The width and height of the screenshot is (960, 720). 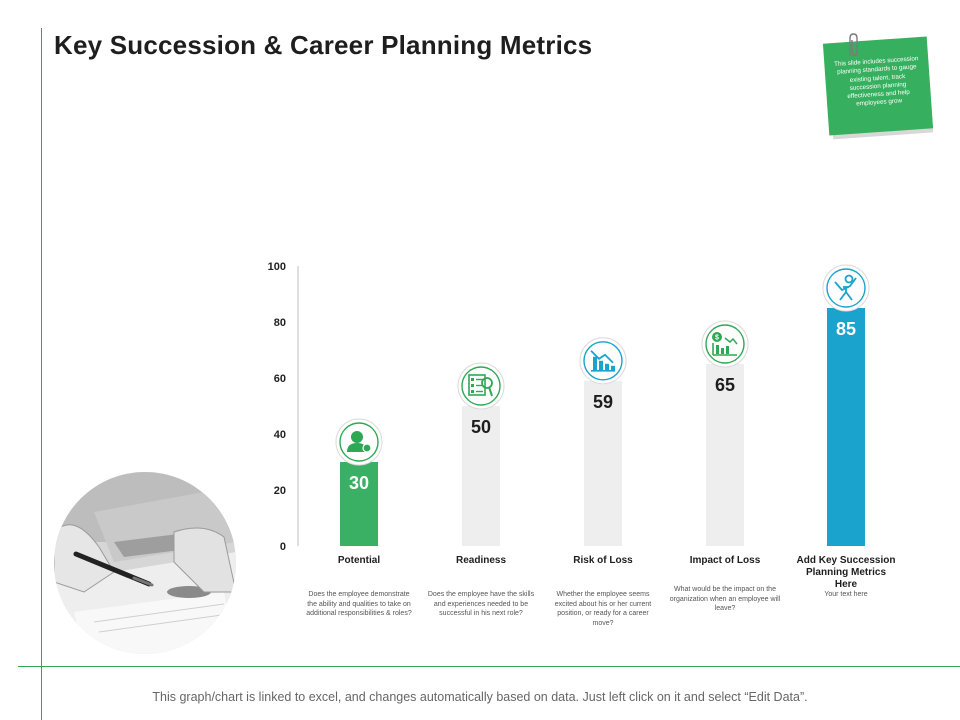 I want to click on category-label: Potential, so click(x=359, y=560).